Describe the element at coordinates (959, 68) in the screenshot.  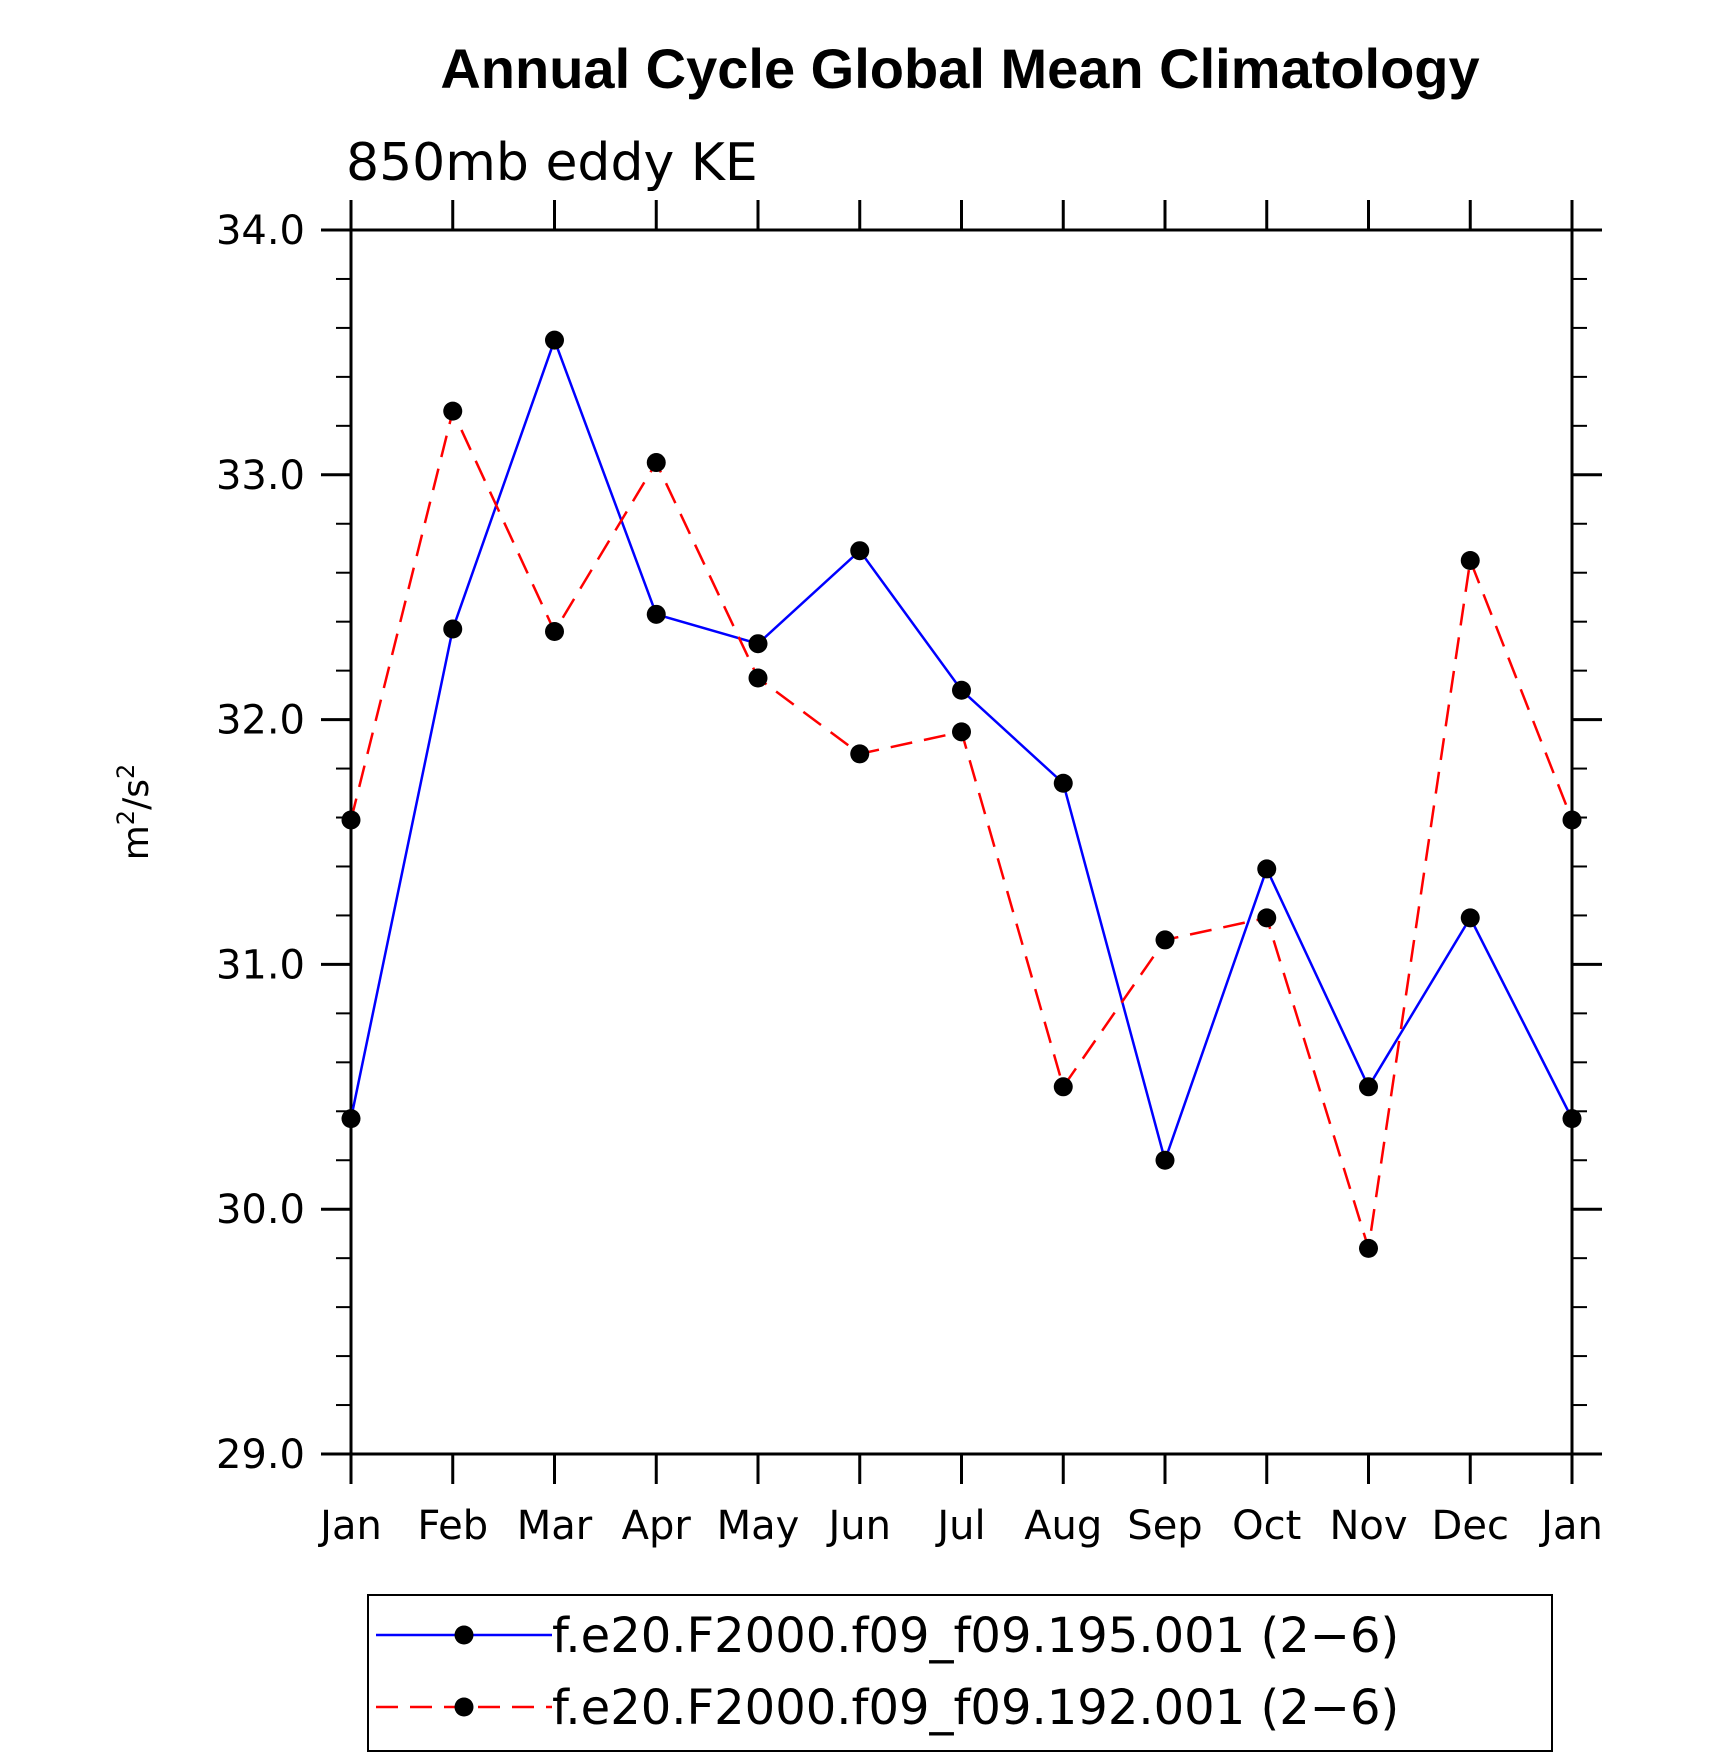
I see `chart-title: Annual Cycle Global Mean Climatology` at that location.